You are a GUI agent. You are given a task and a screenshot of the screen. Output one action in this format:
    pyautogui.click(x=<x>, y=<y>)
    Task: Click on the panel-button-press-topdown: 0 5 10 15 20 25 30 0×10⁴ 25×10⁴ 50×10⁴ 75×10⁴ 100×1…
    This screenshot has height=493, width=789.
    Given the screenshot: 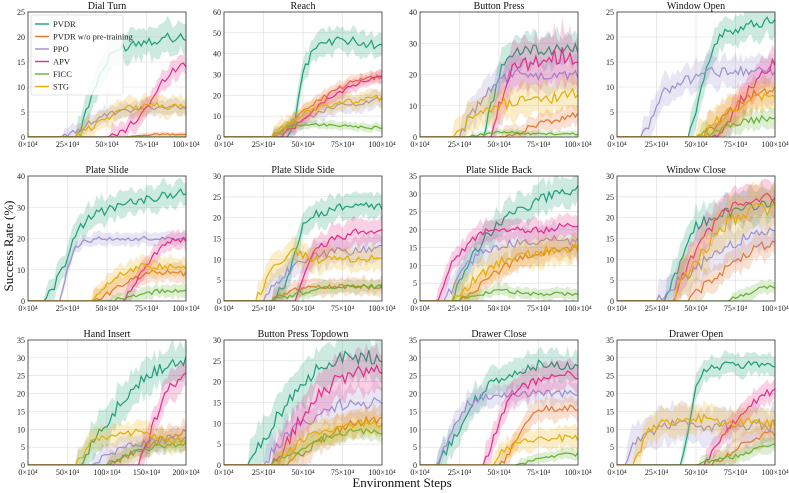 What is the action you would take?
    pyautogui.click(x=304, y=403)
    